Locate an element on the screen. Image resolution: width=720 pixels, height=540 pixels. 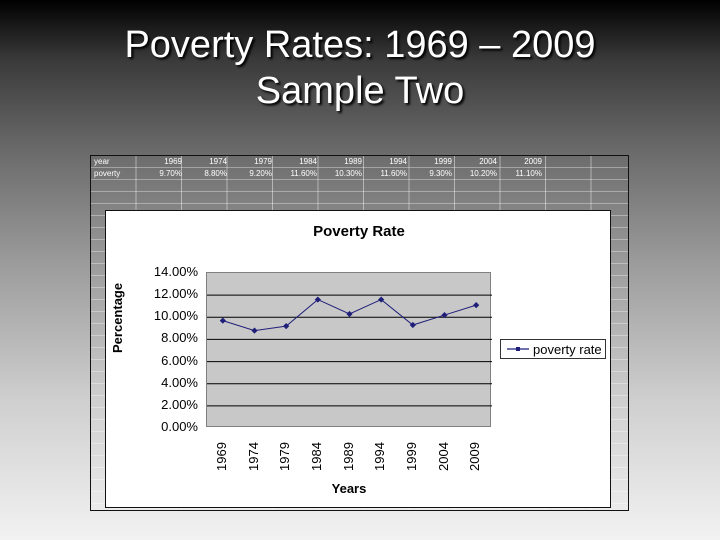
x-tick-label: 1999 is located at coordinates (411, 456).